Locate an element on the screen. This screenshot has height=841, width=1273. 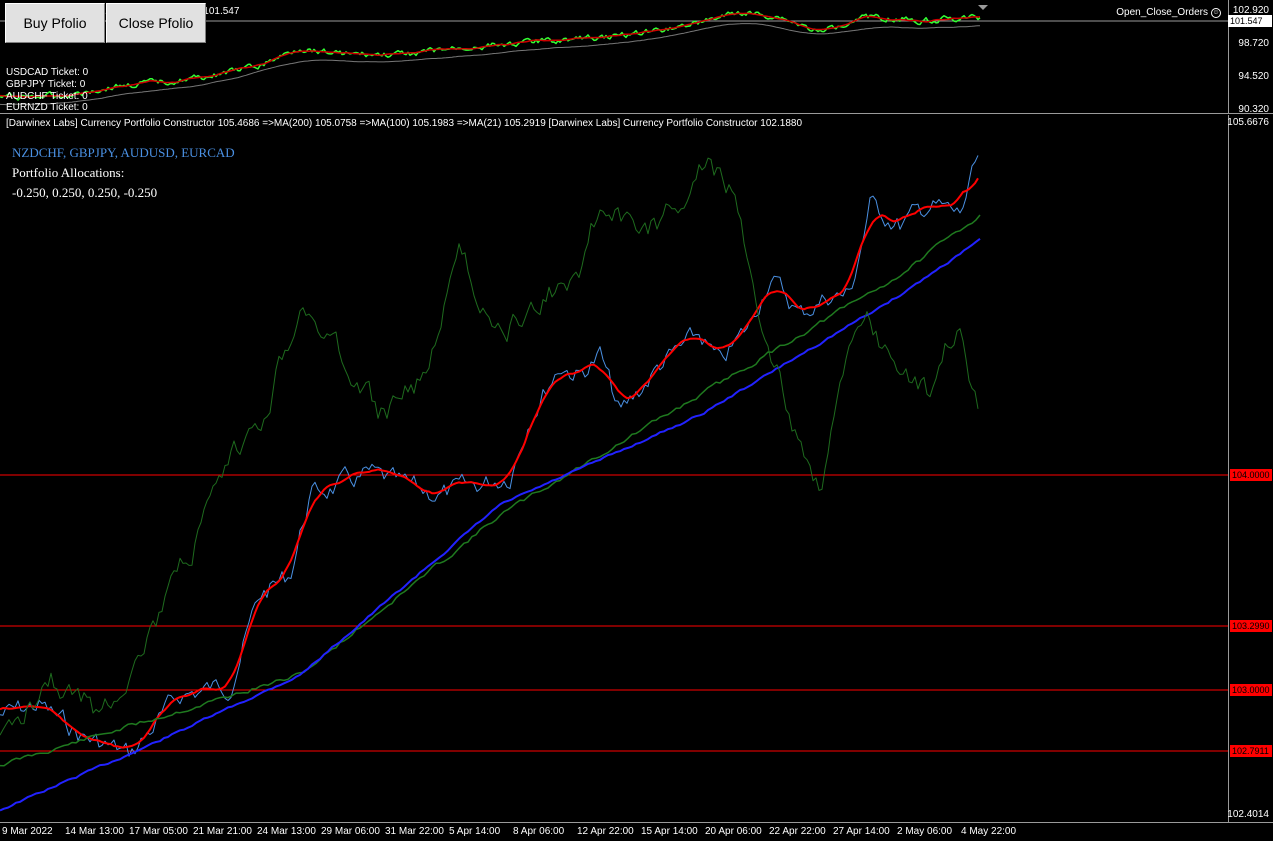
ticket-label: GBPJPY Ticket: 0 is located at coordinates (46, 84).